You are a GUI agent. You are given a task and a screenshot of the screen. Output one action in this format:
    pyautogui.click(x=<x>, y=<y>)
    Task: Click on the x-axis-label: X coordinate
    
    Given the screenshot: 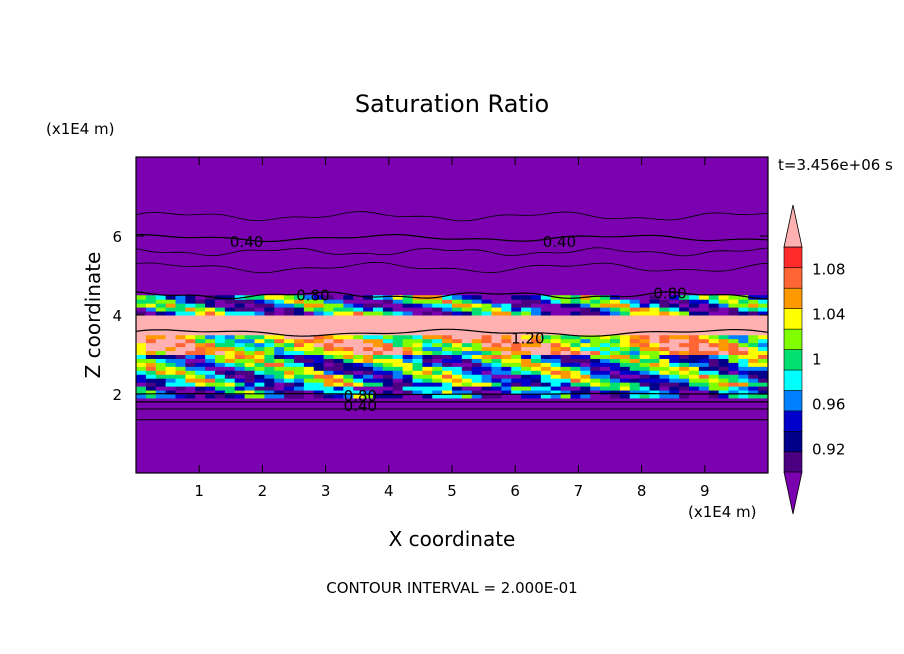 What is the action you would take?
    pyautogui.click(x=452, y=539)
    